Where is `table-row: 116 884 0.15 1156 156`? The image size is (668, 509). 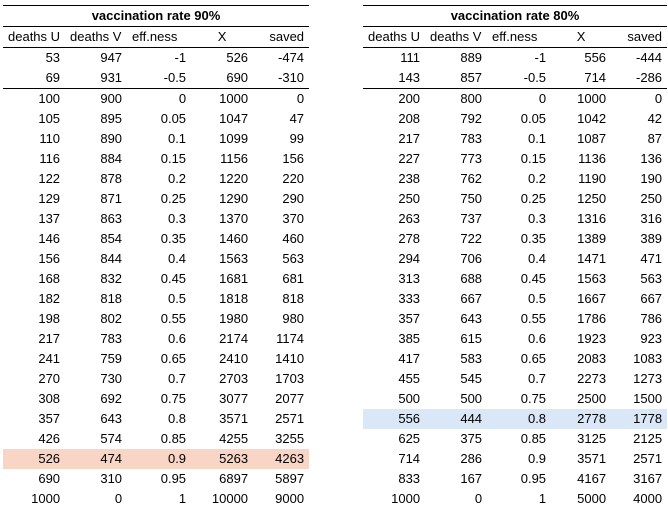 table-row: 116 884 0.15 1156 156 is located at coordinates (156, 159).